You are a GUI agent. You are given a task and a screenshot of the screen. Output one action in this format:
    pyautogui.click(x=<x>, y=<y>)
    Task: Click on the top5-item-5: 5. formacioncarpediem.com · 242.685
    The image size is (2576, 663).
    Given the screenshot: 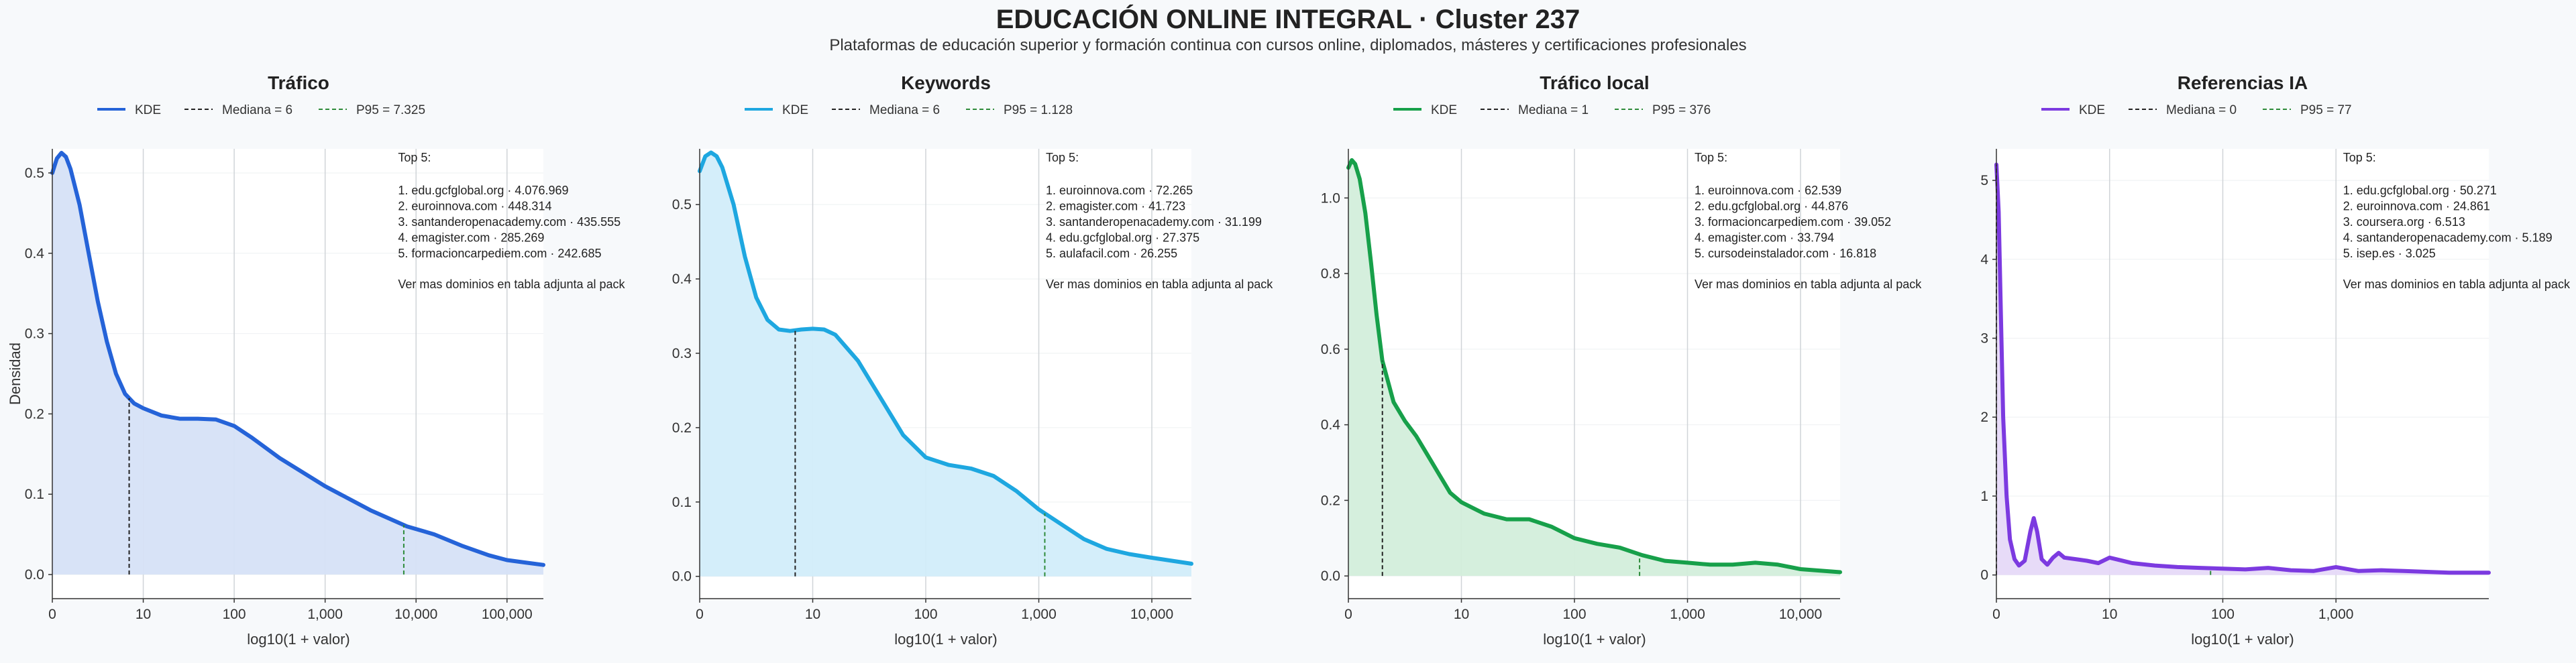 What is the action you would take?
    pyautogui.click(x=499, y=253)
    